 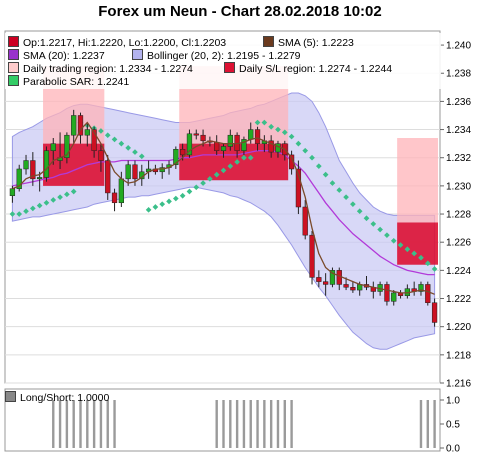 What do you see at coordinates (458, 74) in the screenshot?
I see `y-tick-label: 1.238` at bounding box center [458, 74].